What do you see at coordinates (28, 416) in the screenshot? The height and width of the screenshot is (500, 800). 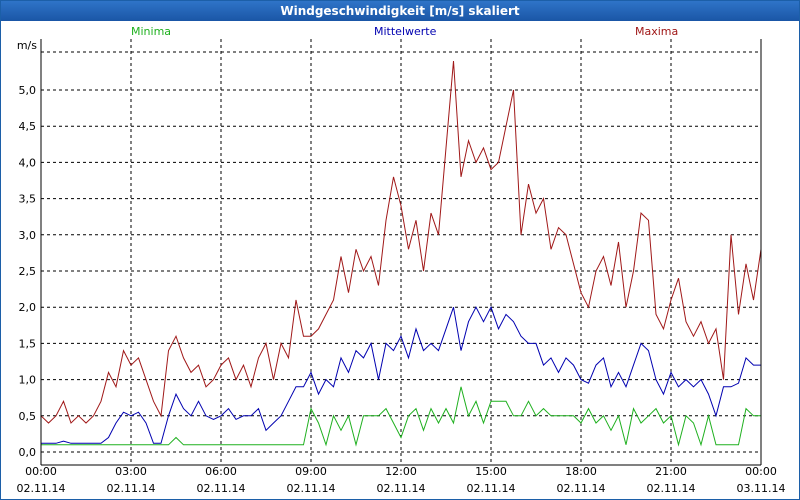 I see `y-tick-label: 0,5` at bounding box center [28, 416].